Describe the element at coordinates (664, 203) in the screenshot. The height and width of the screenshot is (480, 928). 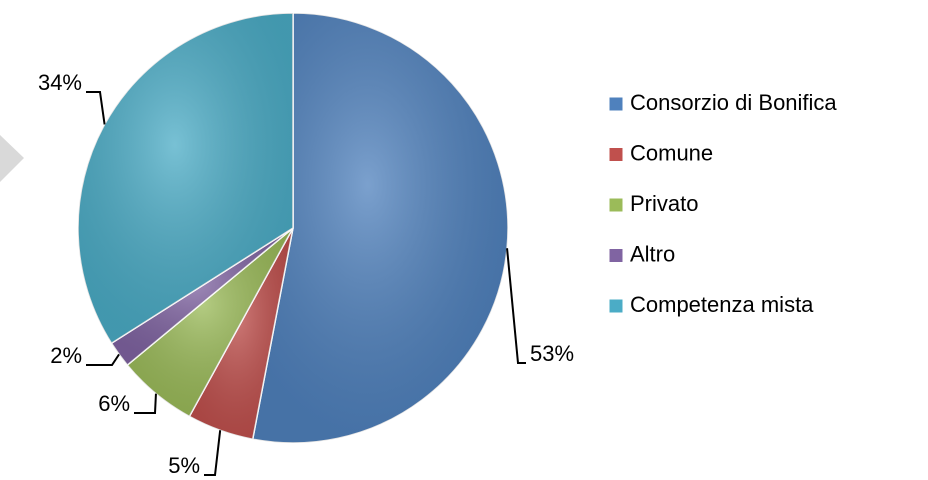
I see `legend-label: Privato` at that location.